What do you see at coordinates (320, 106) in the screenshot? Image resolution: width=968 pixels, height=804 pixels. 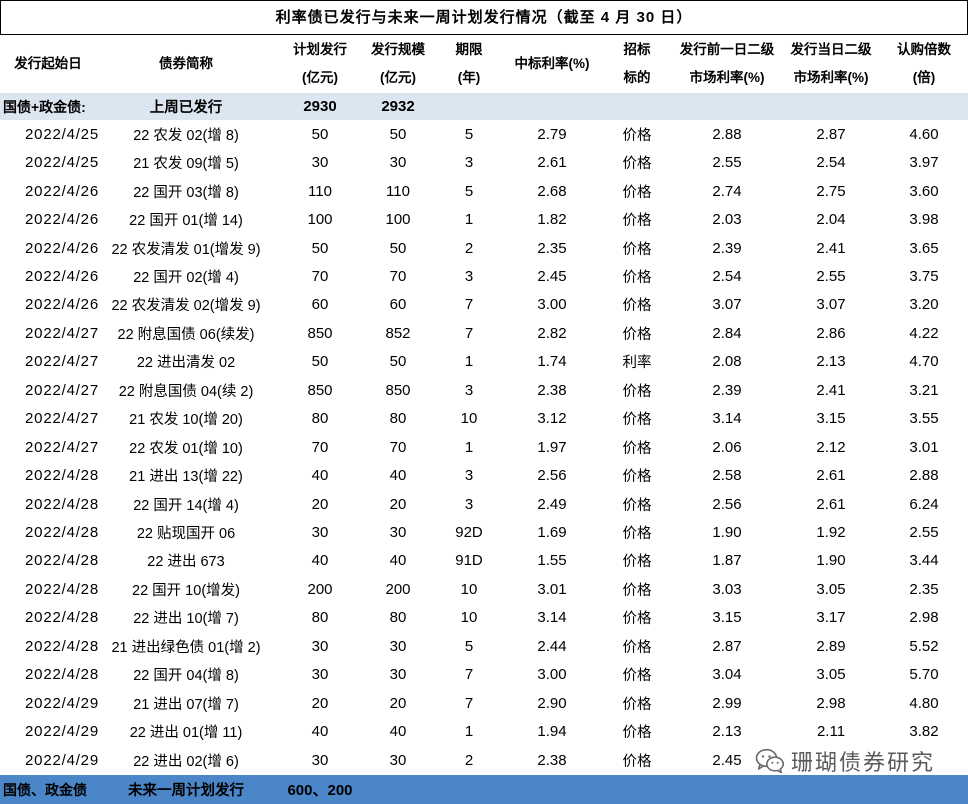 I see `section-planned-total: 2930` at bounding box center [320, 106].